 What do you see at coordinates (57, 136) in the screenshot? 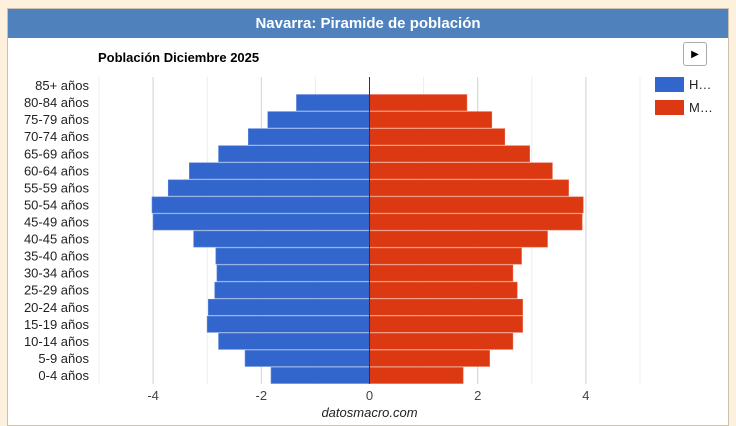
I see `y-tick-label: 70-74 años` at bounding box center [57, 136].